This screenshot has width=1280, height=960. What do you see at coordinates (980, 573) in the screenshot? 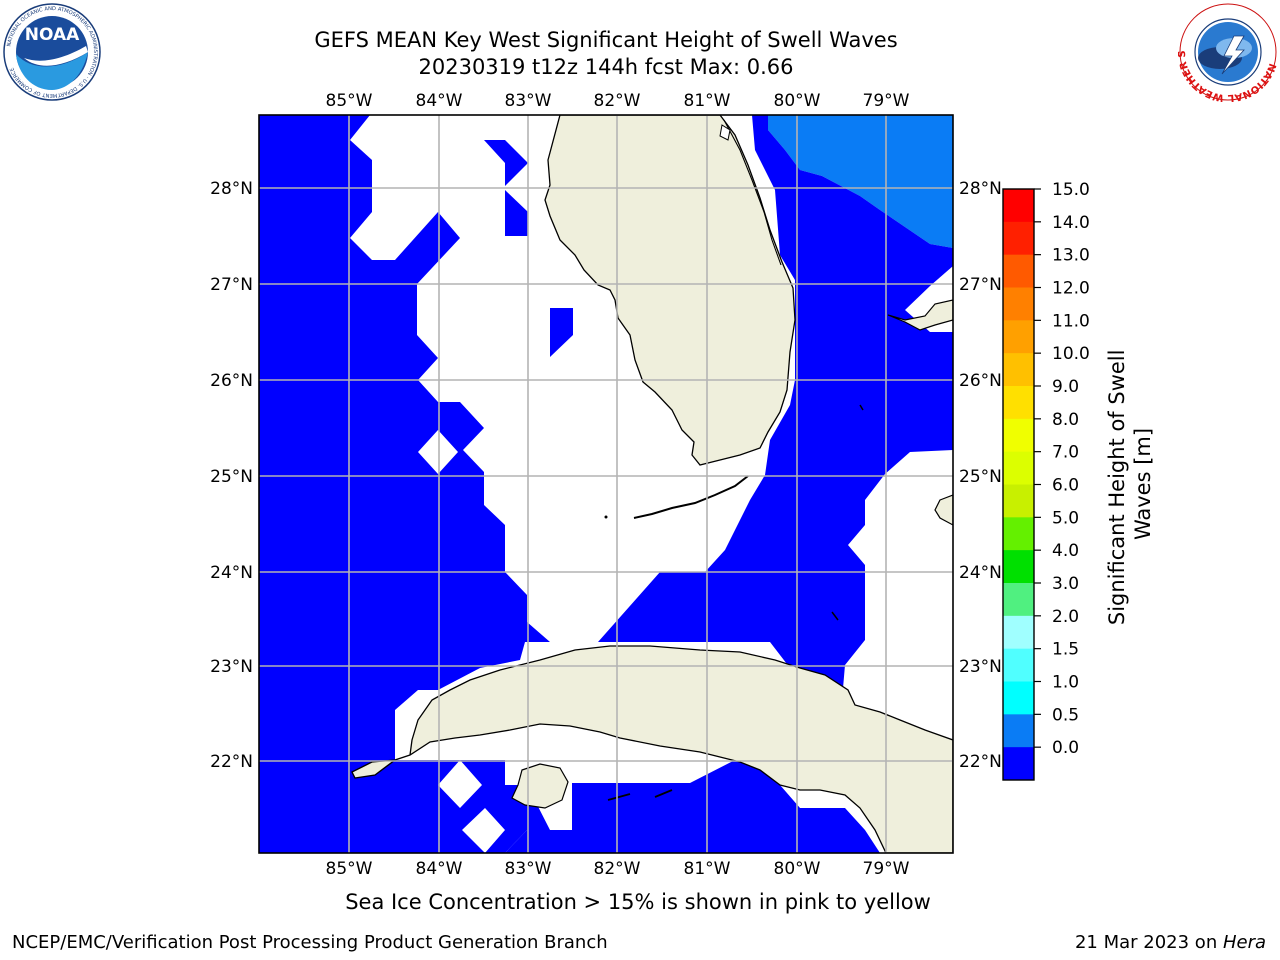
I see `lat-tick-right: 24°N` at bounding box center [980, 573].